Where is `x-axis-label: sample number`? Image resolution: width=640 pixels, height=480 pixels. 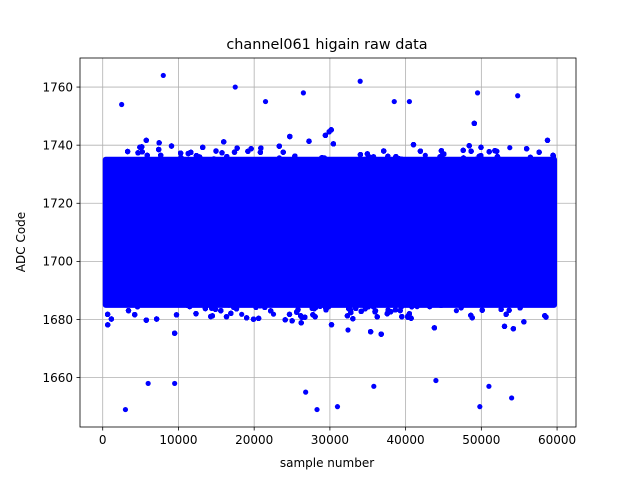 x-axis-label: sample number is located at coordinates (327, 463).